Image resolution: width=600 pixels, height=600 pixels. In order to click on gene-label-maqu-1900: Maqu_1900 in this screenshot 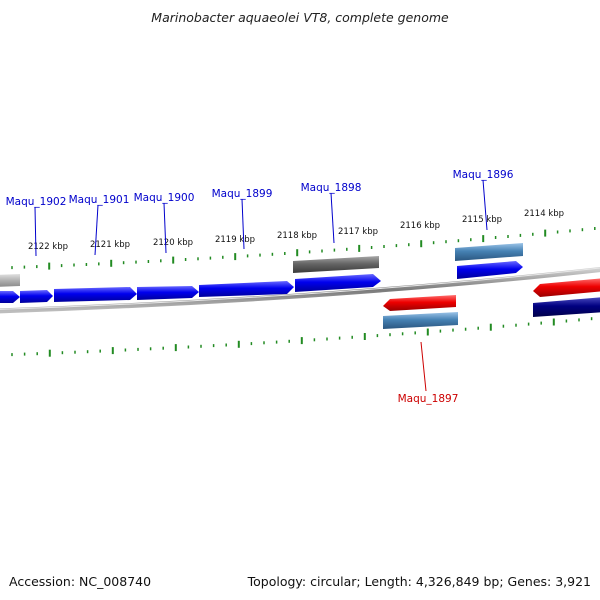, I will do `click(164, 198)`.